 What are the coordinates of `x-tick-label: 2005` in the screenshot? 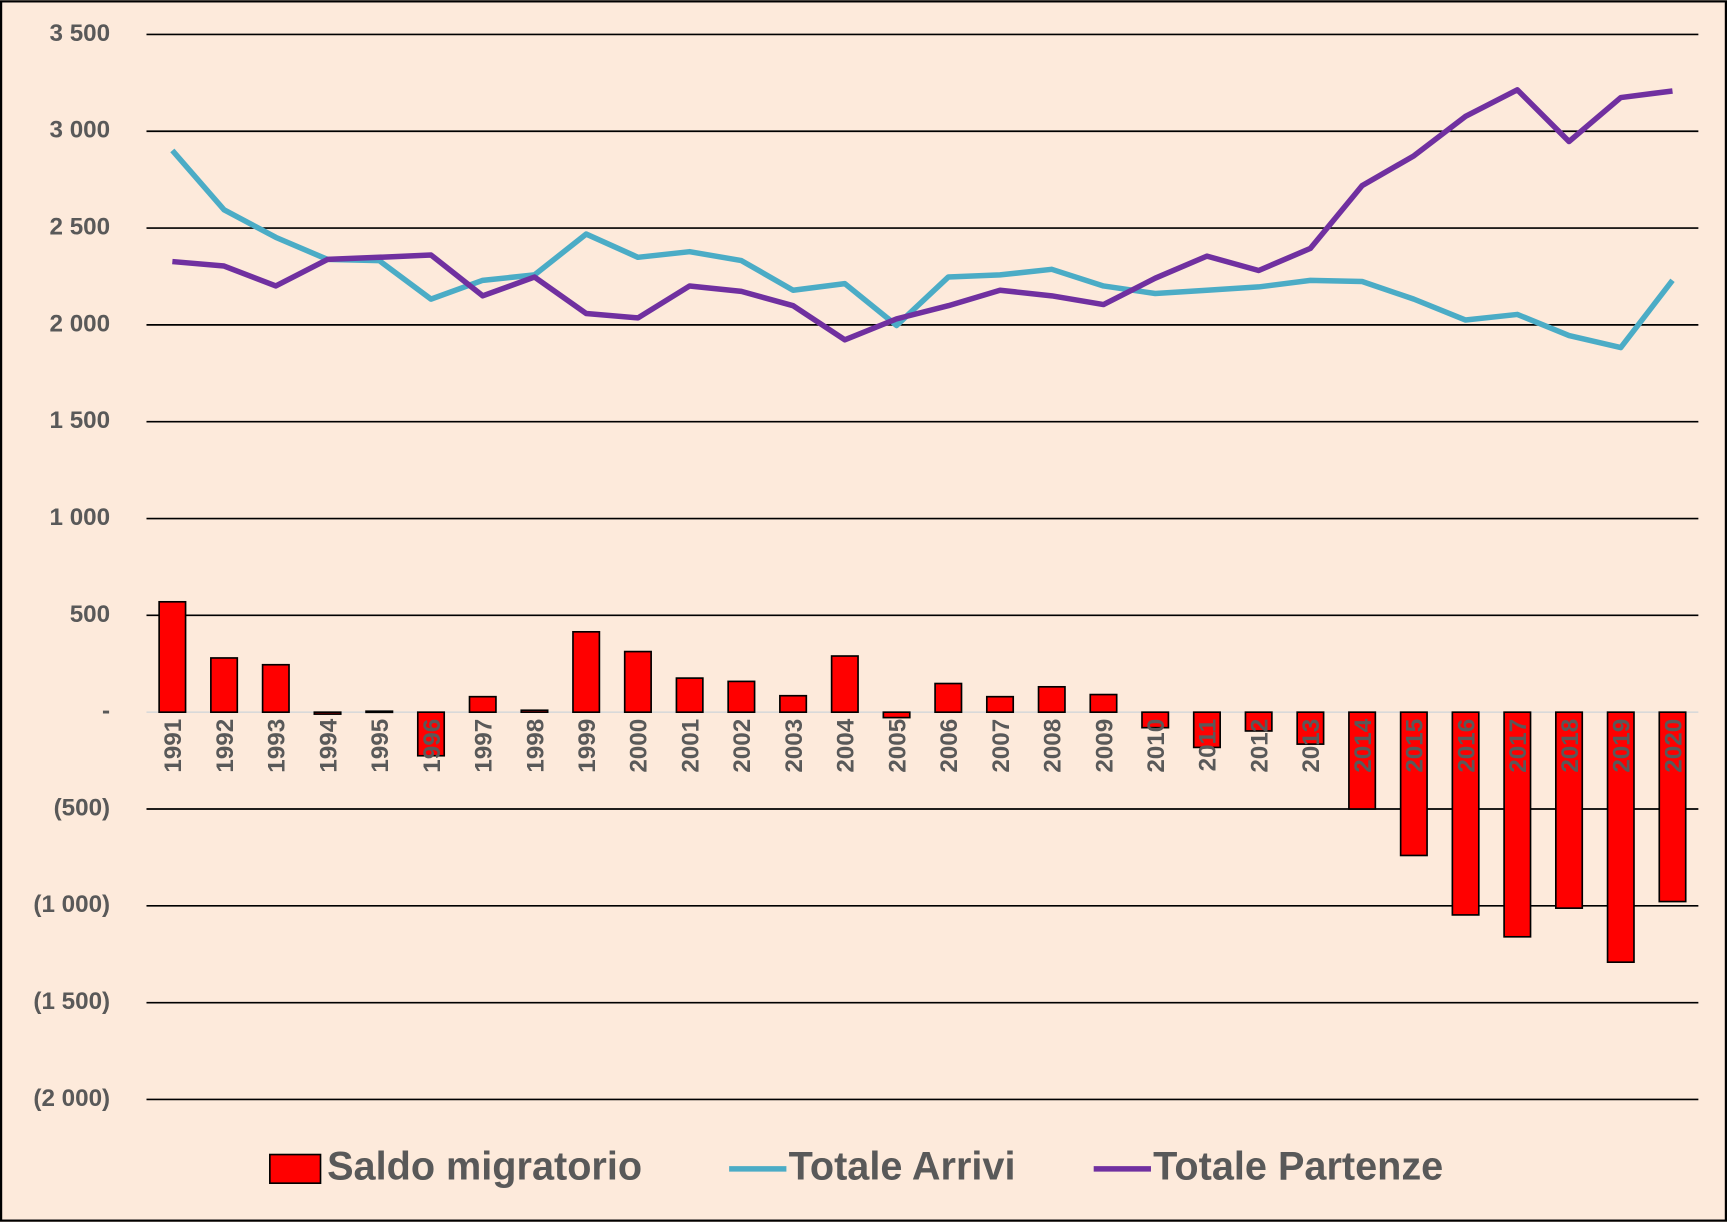 It's located at (897, 746).